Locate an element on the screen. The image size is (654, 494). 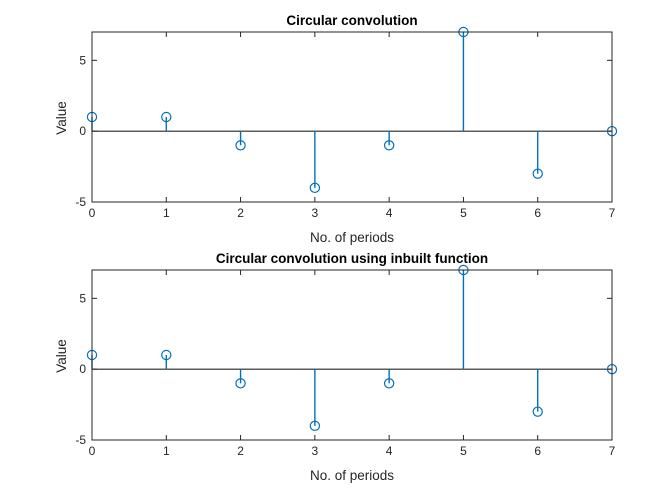
subplot-2-xtick-label: 6 is located at coordinates (537, 451).